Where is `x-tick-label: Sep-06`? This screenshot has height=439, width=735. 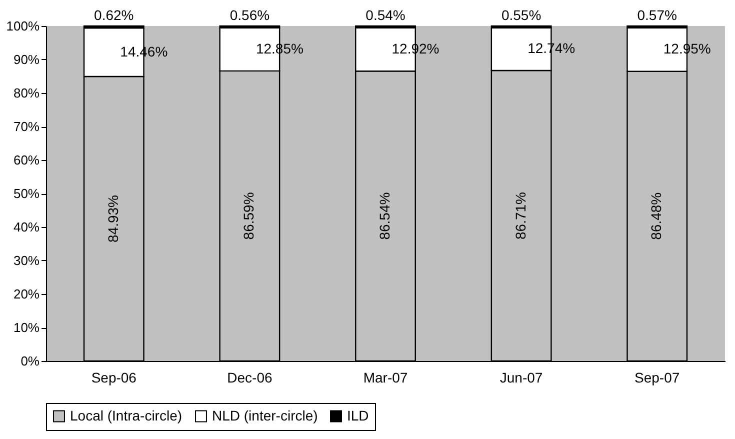 x-tick-label: Sep-06 is located at coordinates (114, 378).